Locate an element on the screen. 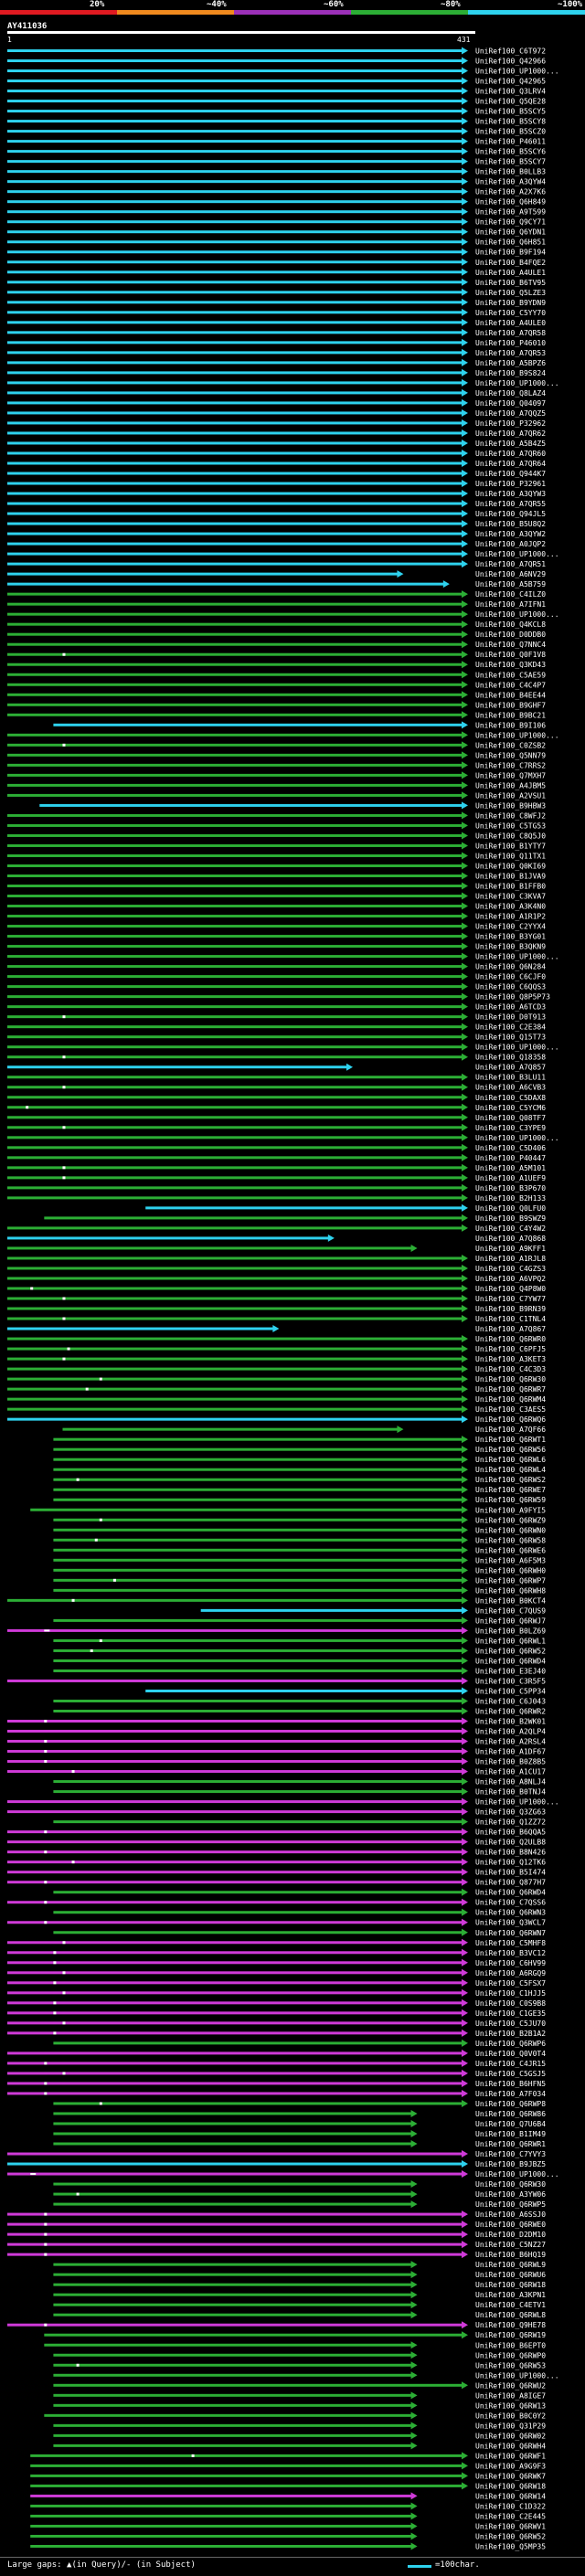 The height and width of the screenshot is (2576, 585). hit-label: UniRef100_Q6RW30 is located at coordinates (511, 2184).